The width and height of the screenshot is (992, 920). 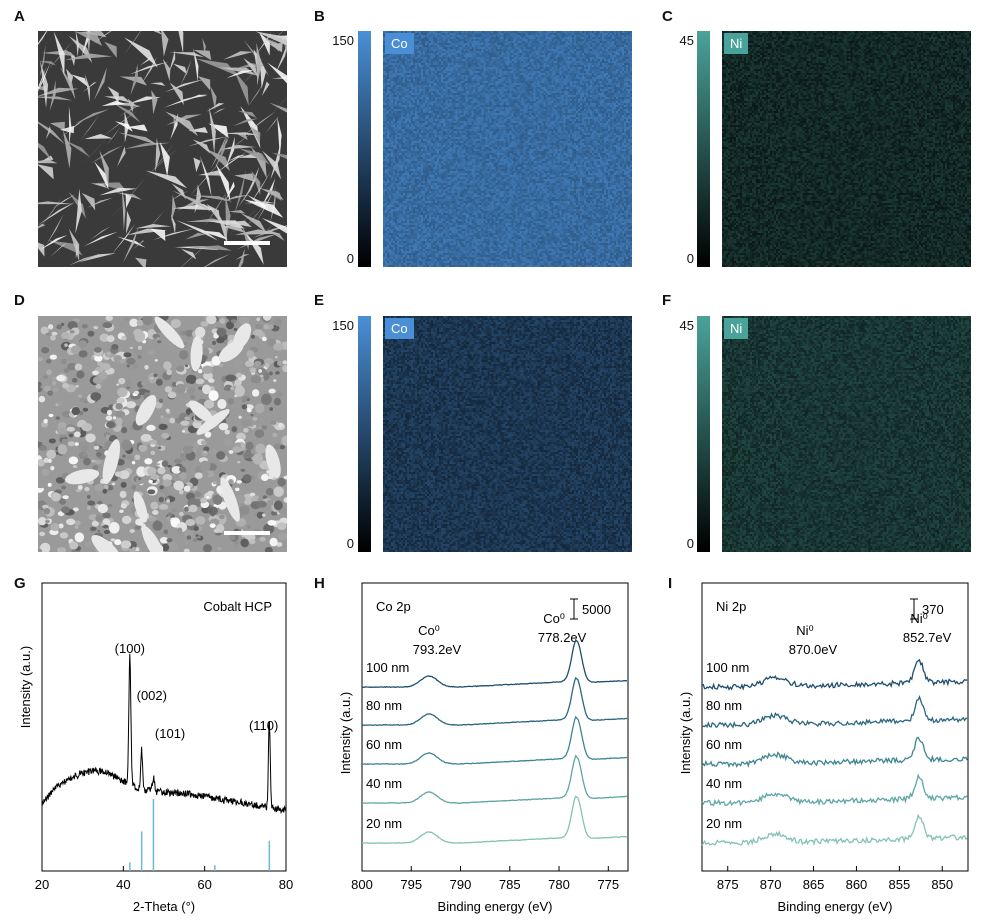 I want to click on panel-label-f: F, so click(x=667, y=300).